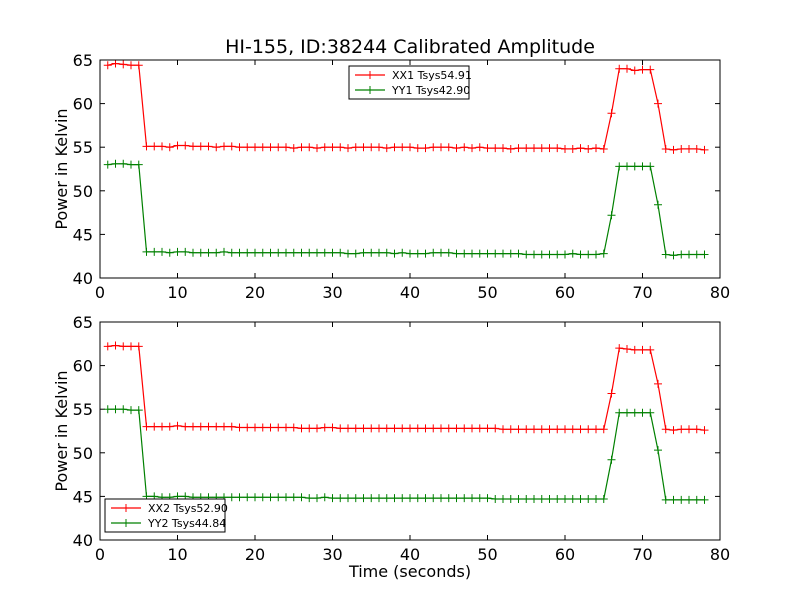 The height and width of the screenshot is (605, 800). What do you see at coordinates (642, 292) in the screenshot?
I see `x-tick-label: 70` at bounding box center [642, 292].